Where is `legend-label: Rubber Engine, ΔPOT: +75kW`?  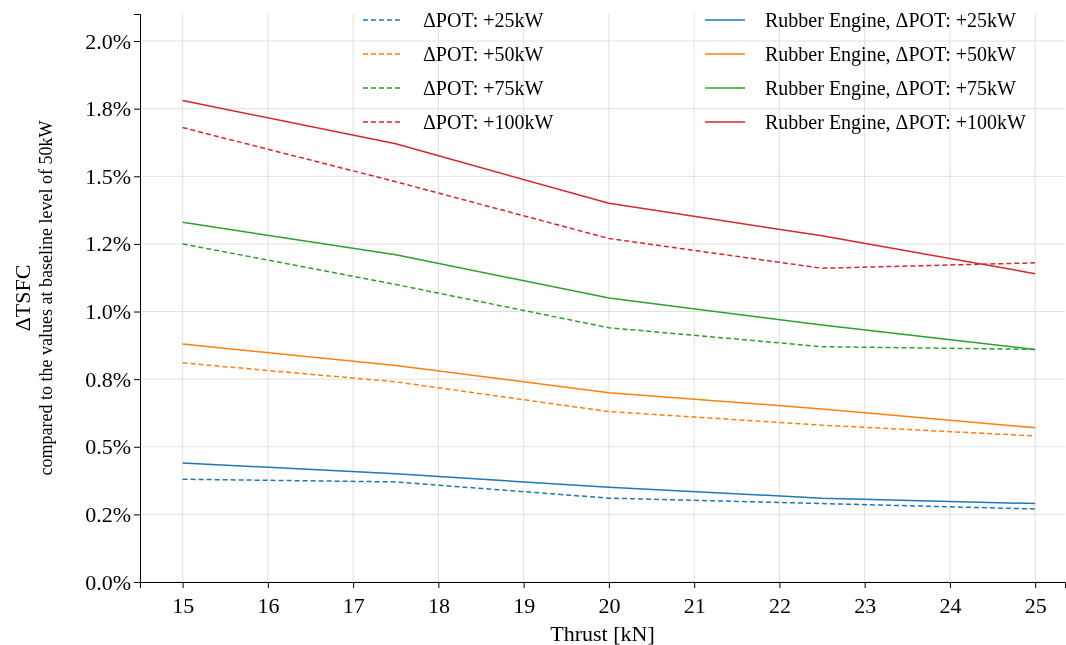
legend-label: Rubber Engine, ΔPOT: +75kW is located at coordinates (891, 88).